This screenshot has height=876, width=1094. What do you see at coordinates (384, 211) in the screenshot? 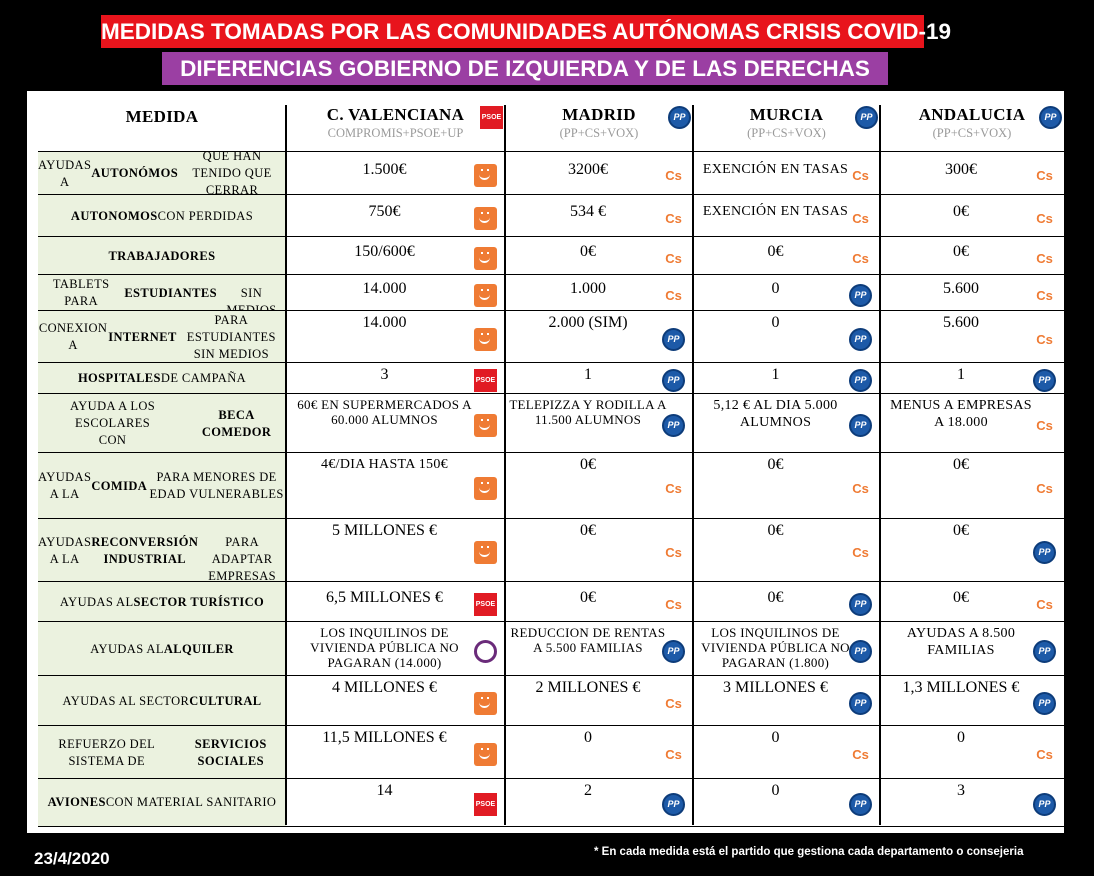
I see `cell-value: 750€` at bounding box center [384, 211].